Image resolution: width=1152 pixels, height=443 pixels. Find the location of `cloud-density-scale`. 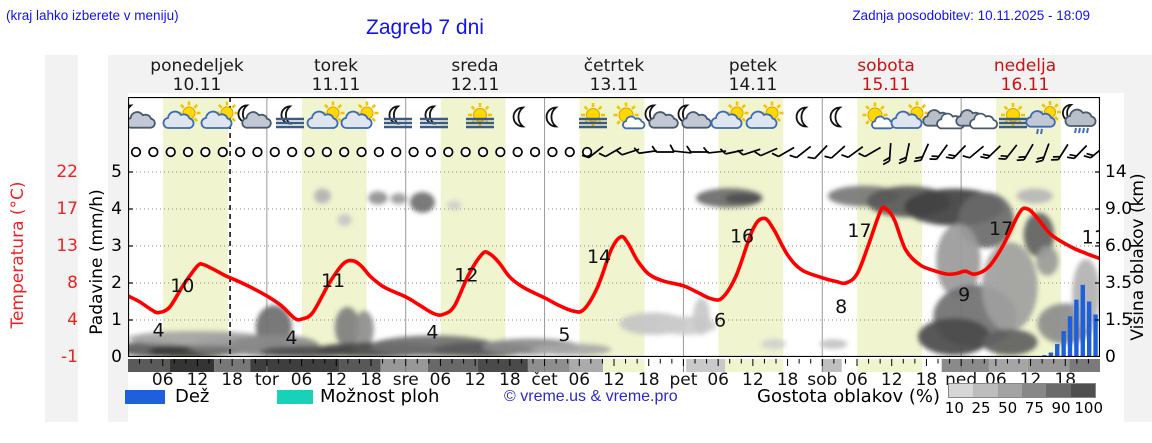

cloud-density-scale is located at coordinates (1022, 390).